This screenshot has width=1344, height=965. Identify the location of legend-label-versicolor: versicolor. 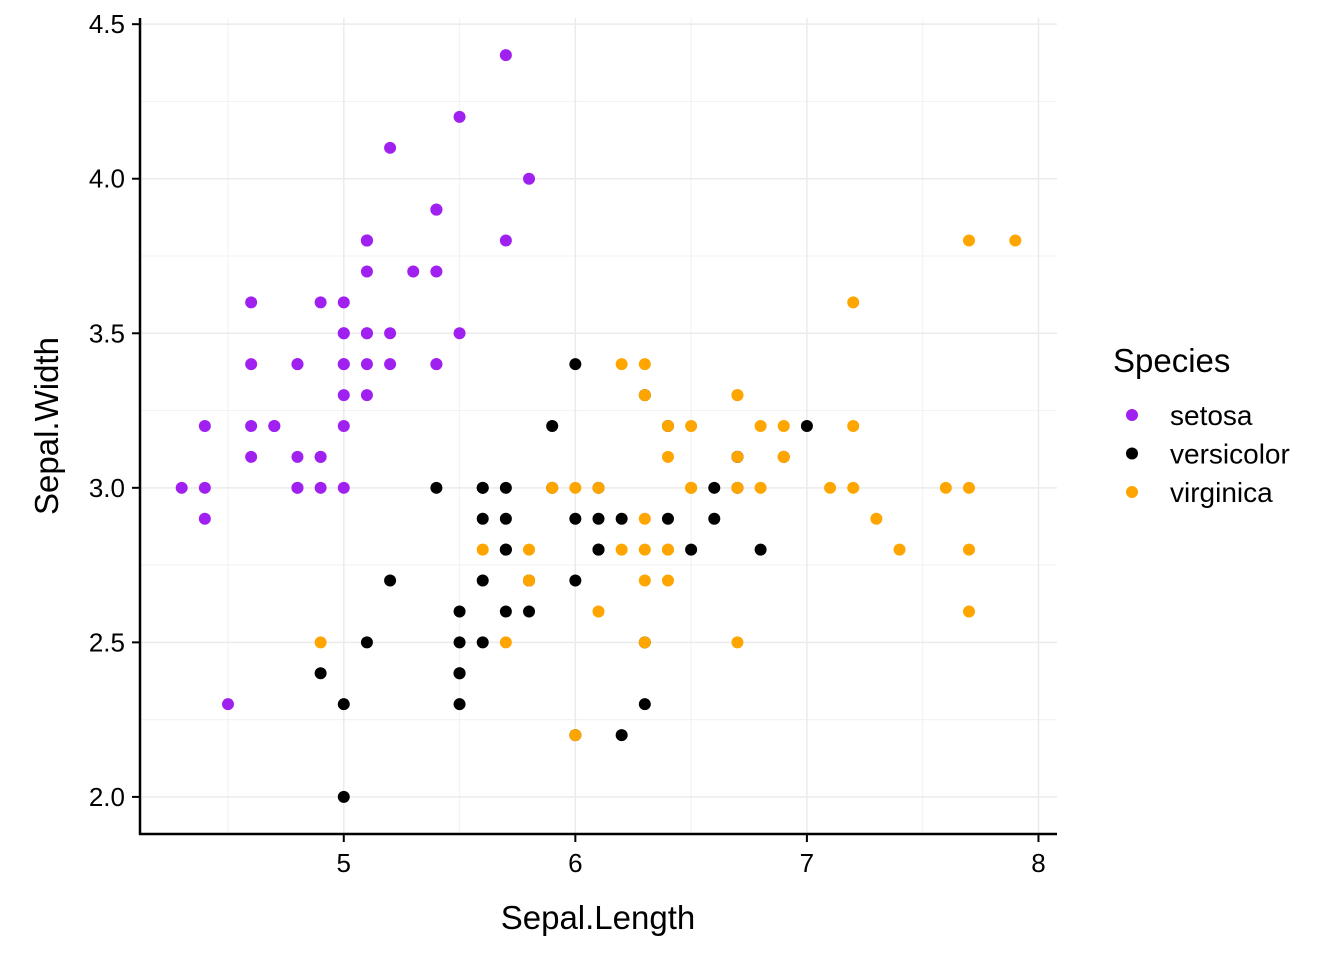
(1230, 454).